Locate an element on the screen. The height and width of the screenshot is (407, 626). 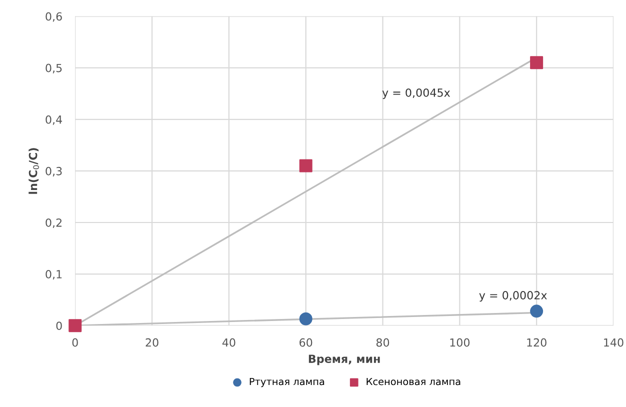
annotation: y = 0,0045x is located at coordinates (416, 94).